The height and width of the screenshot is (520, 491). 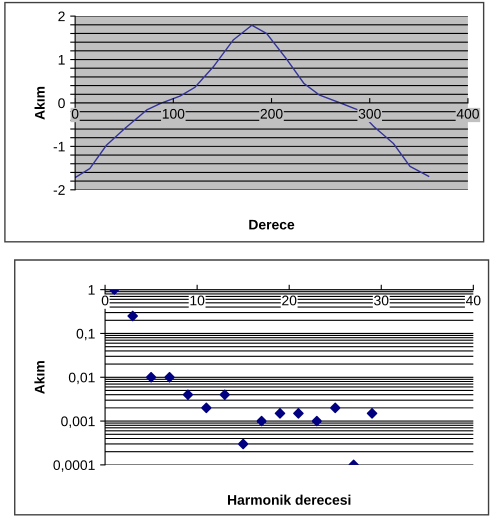 What do you see at coordinates (74, 466) in the screenshot?
I see `y-tick-label: 0,0001` at bounding box center [74, 466].